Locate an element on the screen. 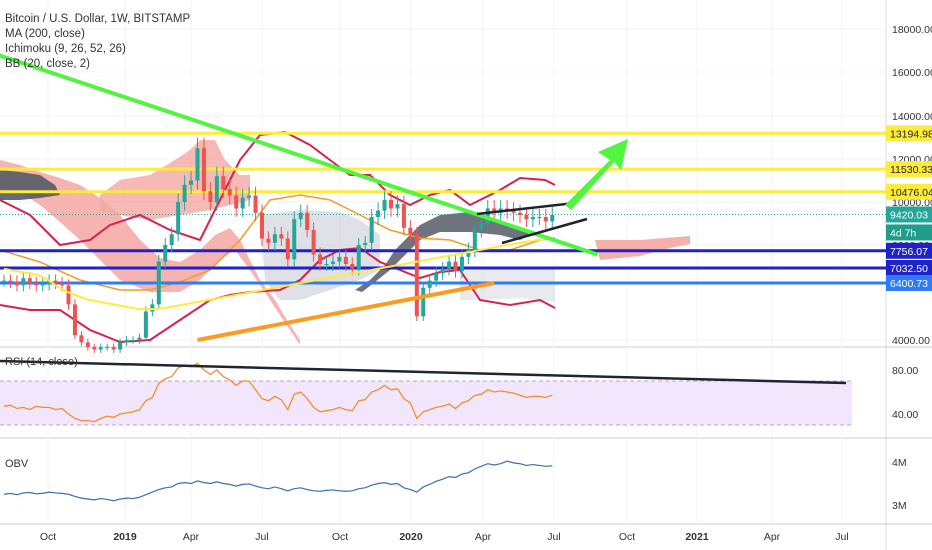 The width and height of the screenshot is (932, 550). level-tag-7756.07-bg is located at coordinates (909, 250).